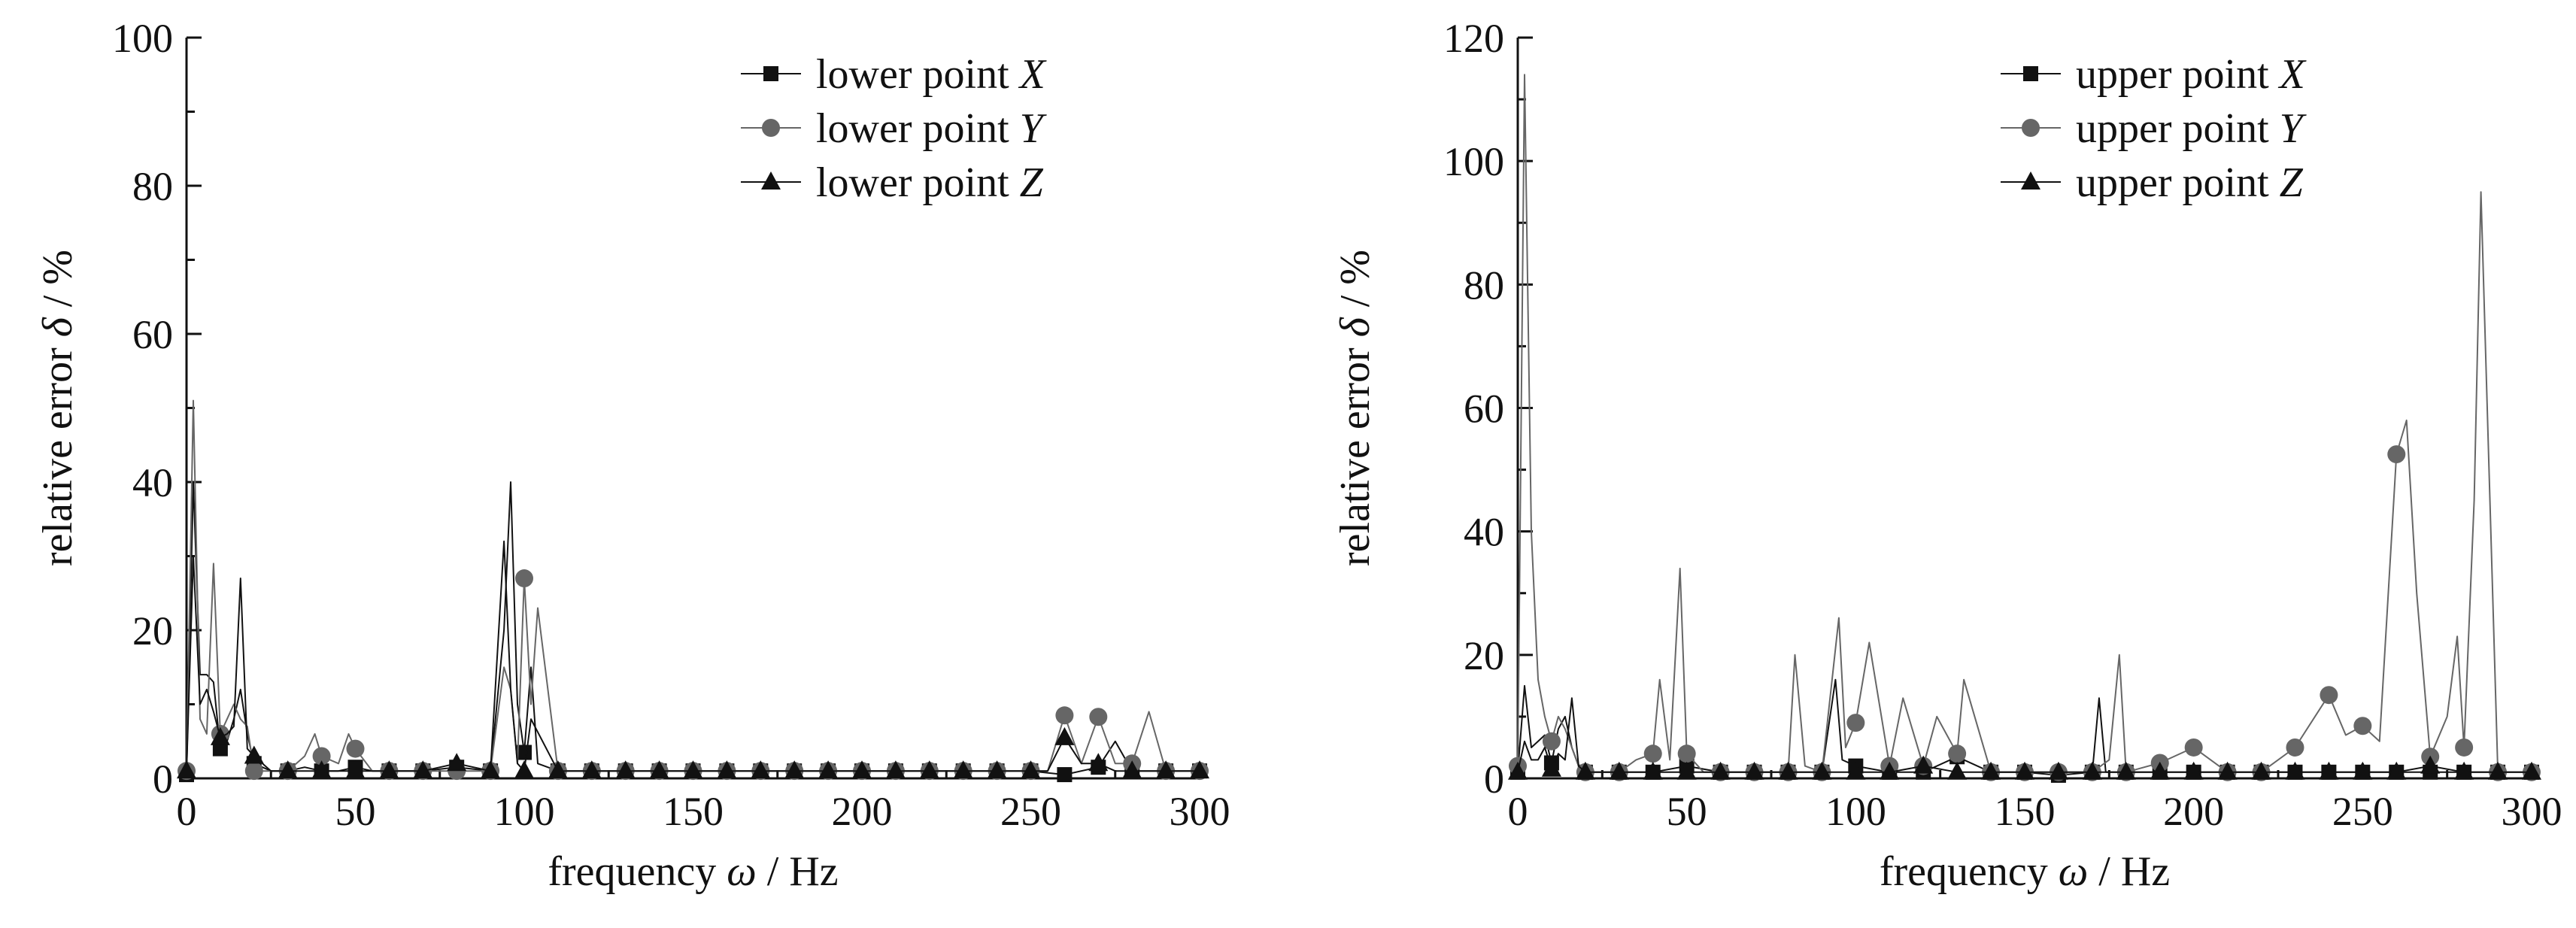 This screenshot has height=928, width=2576. Describe the element at coordinates (1030, 811) in the screenshot. I see `x-tick-label: 250` at that location.